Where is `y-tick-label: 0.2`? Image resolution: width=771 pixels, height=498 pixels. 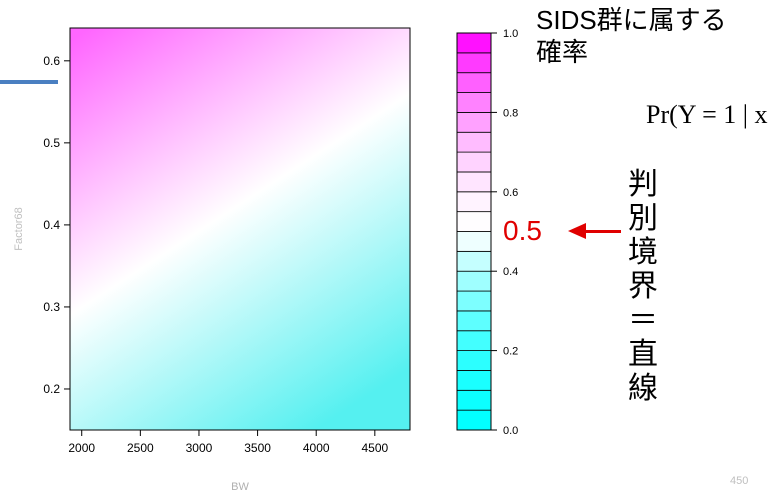 y-tick-label: 0.2 is located at coordinates (51, 389).